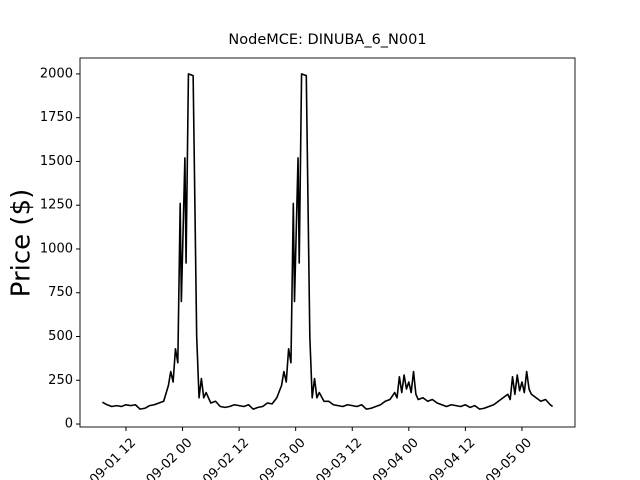 The width and height of the screenshot is (640, 480). What do you see at coordinates (509, 457) in the screenshot?
I see `x-tick-label: 09-05 00` at bounding box center [509, 457].